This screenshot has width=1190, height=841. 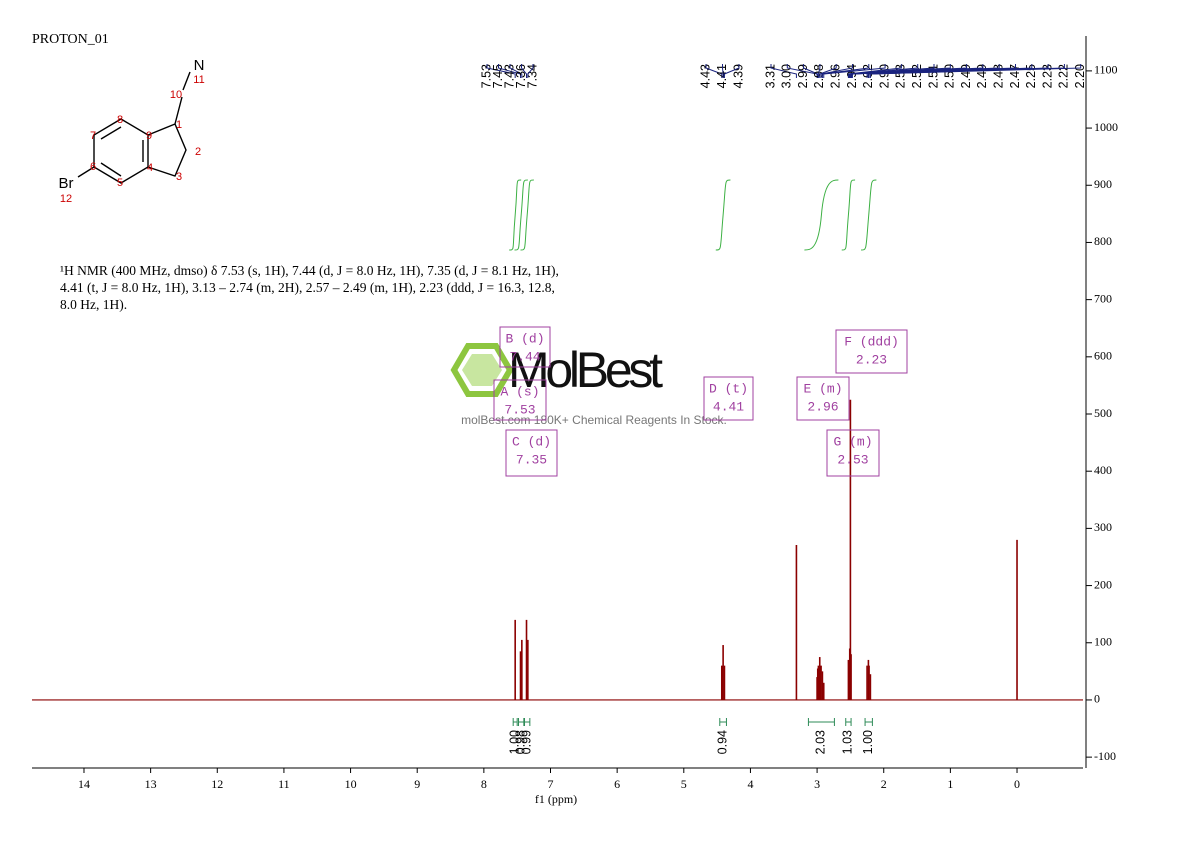 I want to click on multiplet-label: D (t), so click(x=728, y=388).